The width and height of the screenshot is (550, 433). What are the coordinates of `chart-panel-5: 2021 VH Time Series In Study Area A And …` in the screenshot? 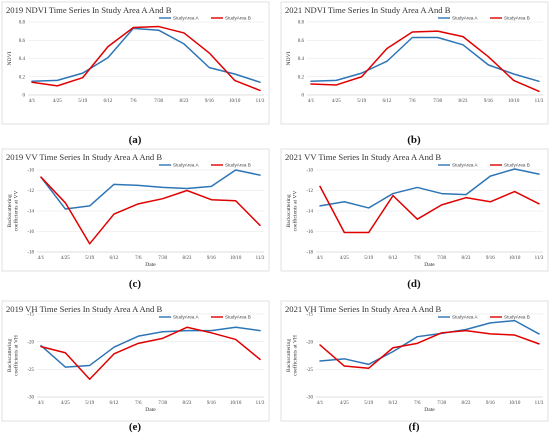 It's located at (414, 361).